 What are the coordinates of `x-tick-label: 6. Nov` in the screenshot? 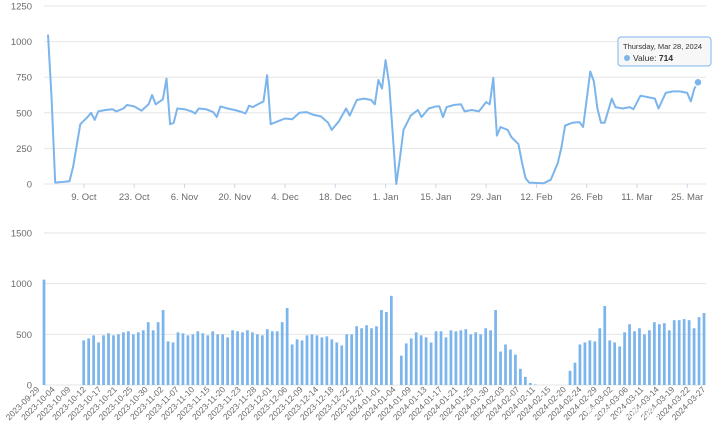 It's located at (185, 197).